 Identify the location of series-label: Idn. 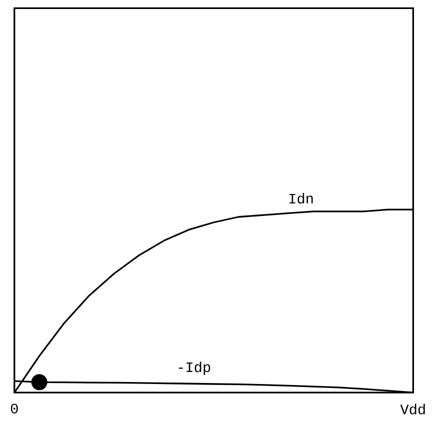
(301, 198).